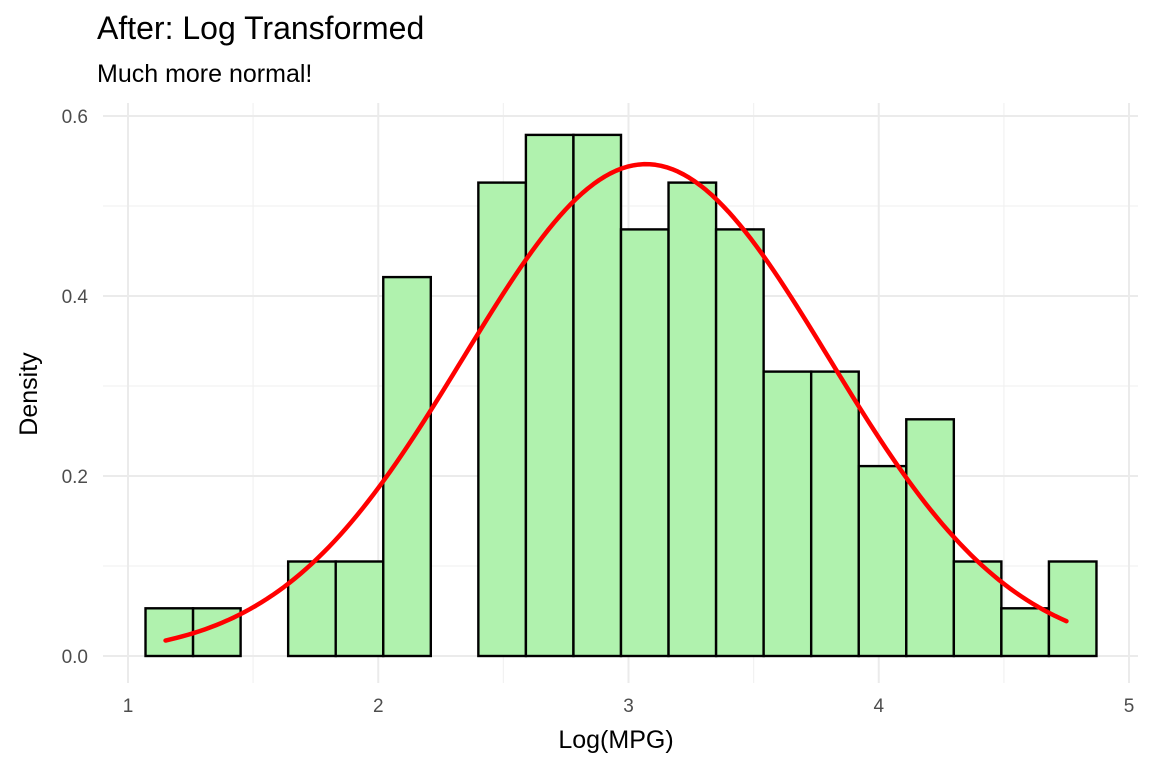  I want to click on y-tick-label: 0.0, so click(75, 657).